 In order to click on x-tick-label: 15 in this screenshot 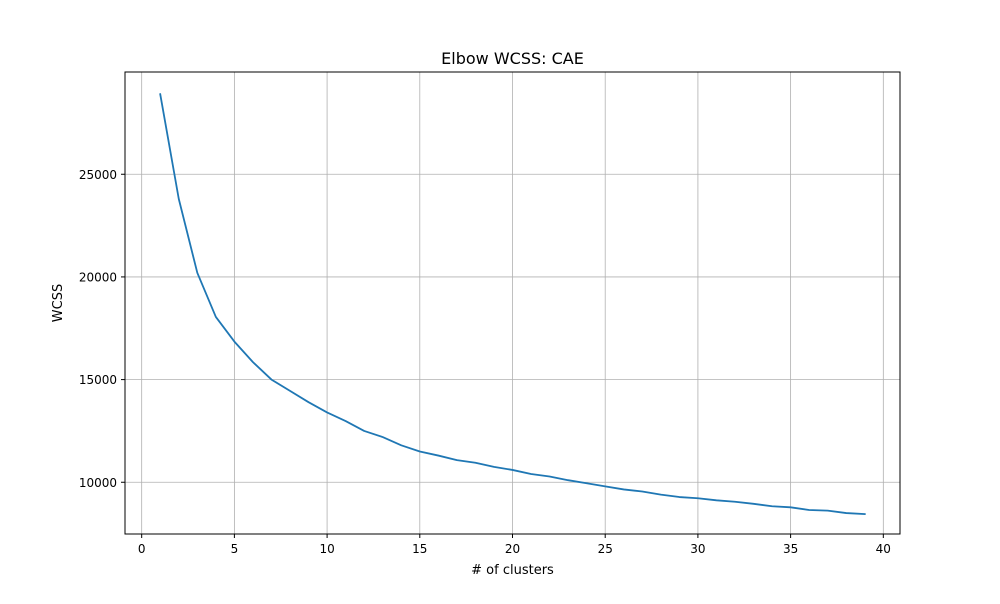, I will do `click(419, 549)`.